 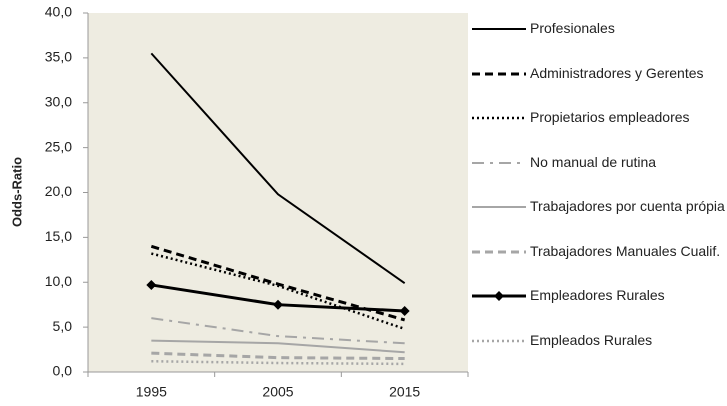 I want to click on legend-entry: Empleadores Rurales, so click(x=597, y=295).